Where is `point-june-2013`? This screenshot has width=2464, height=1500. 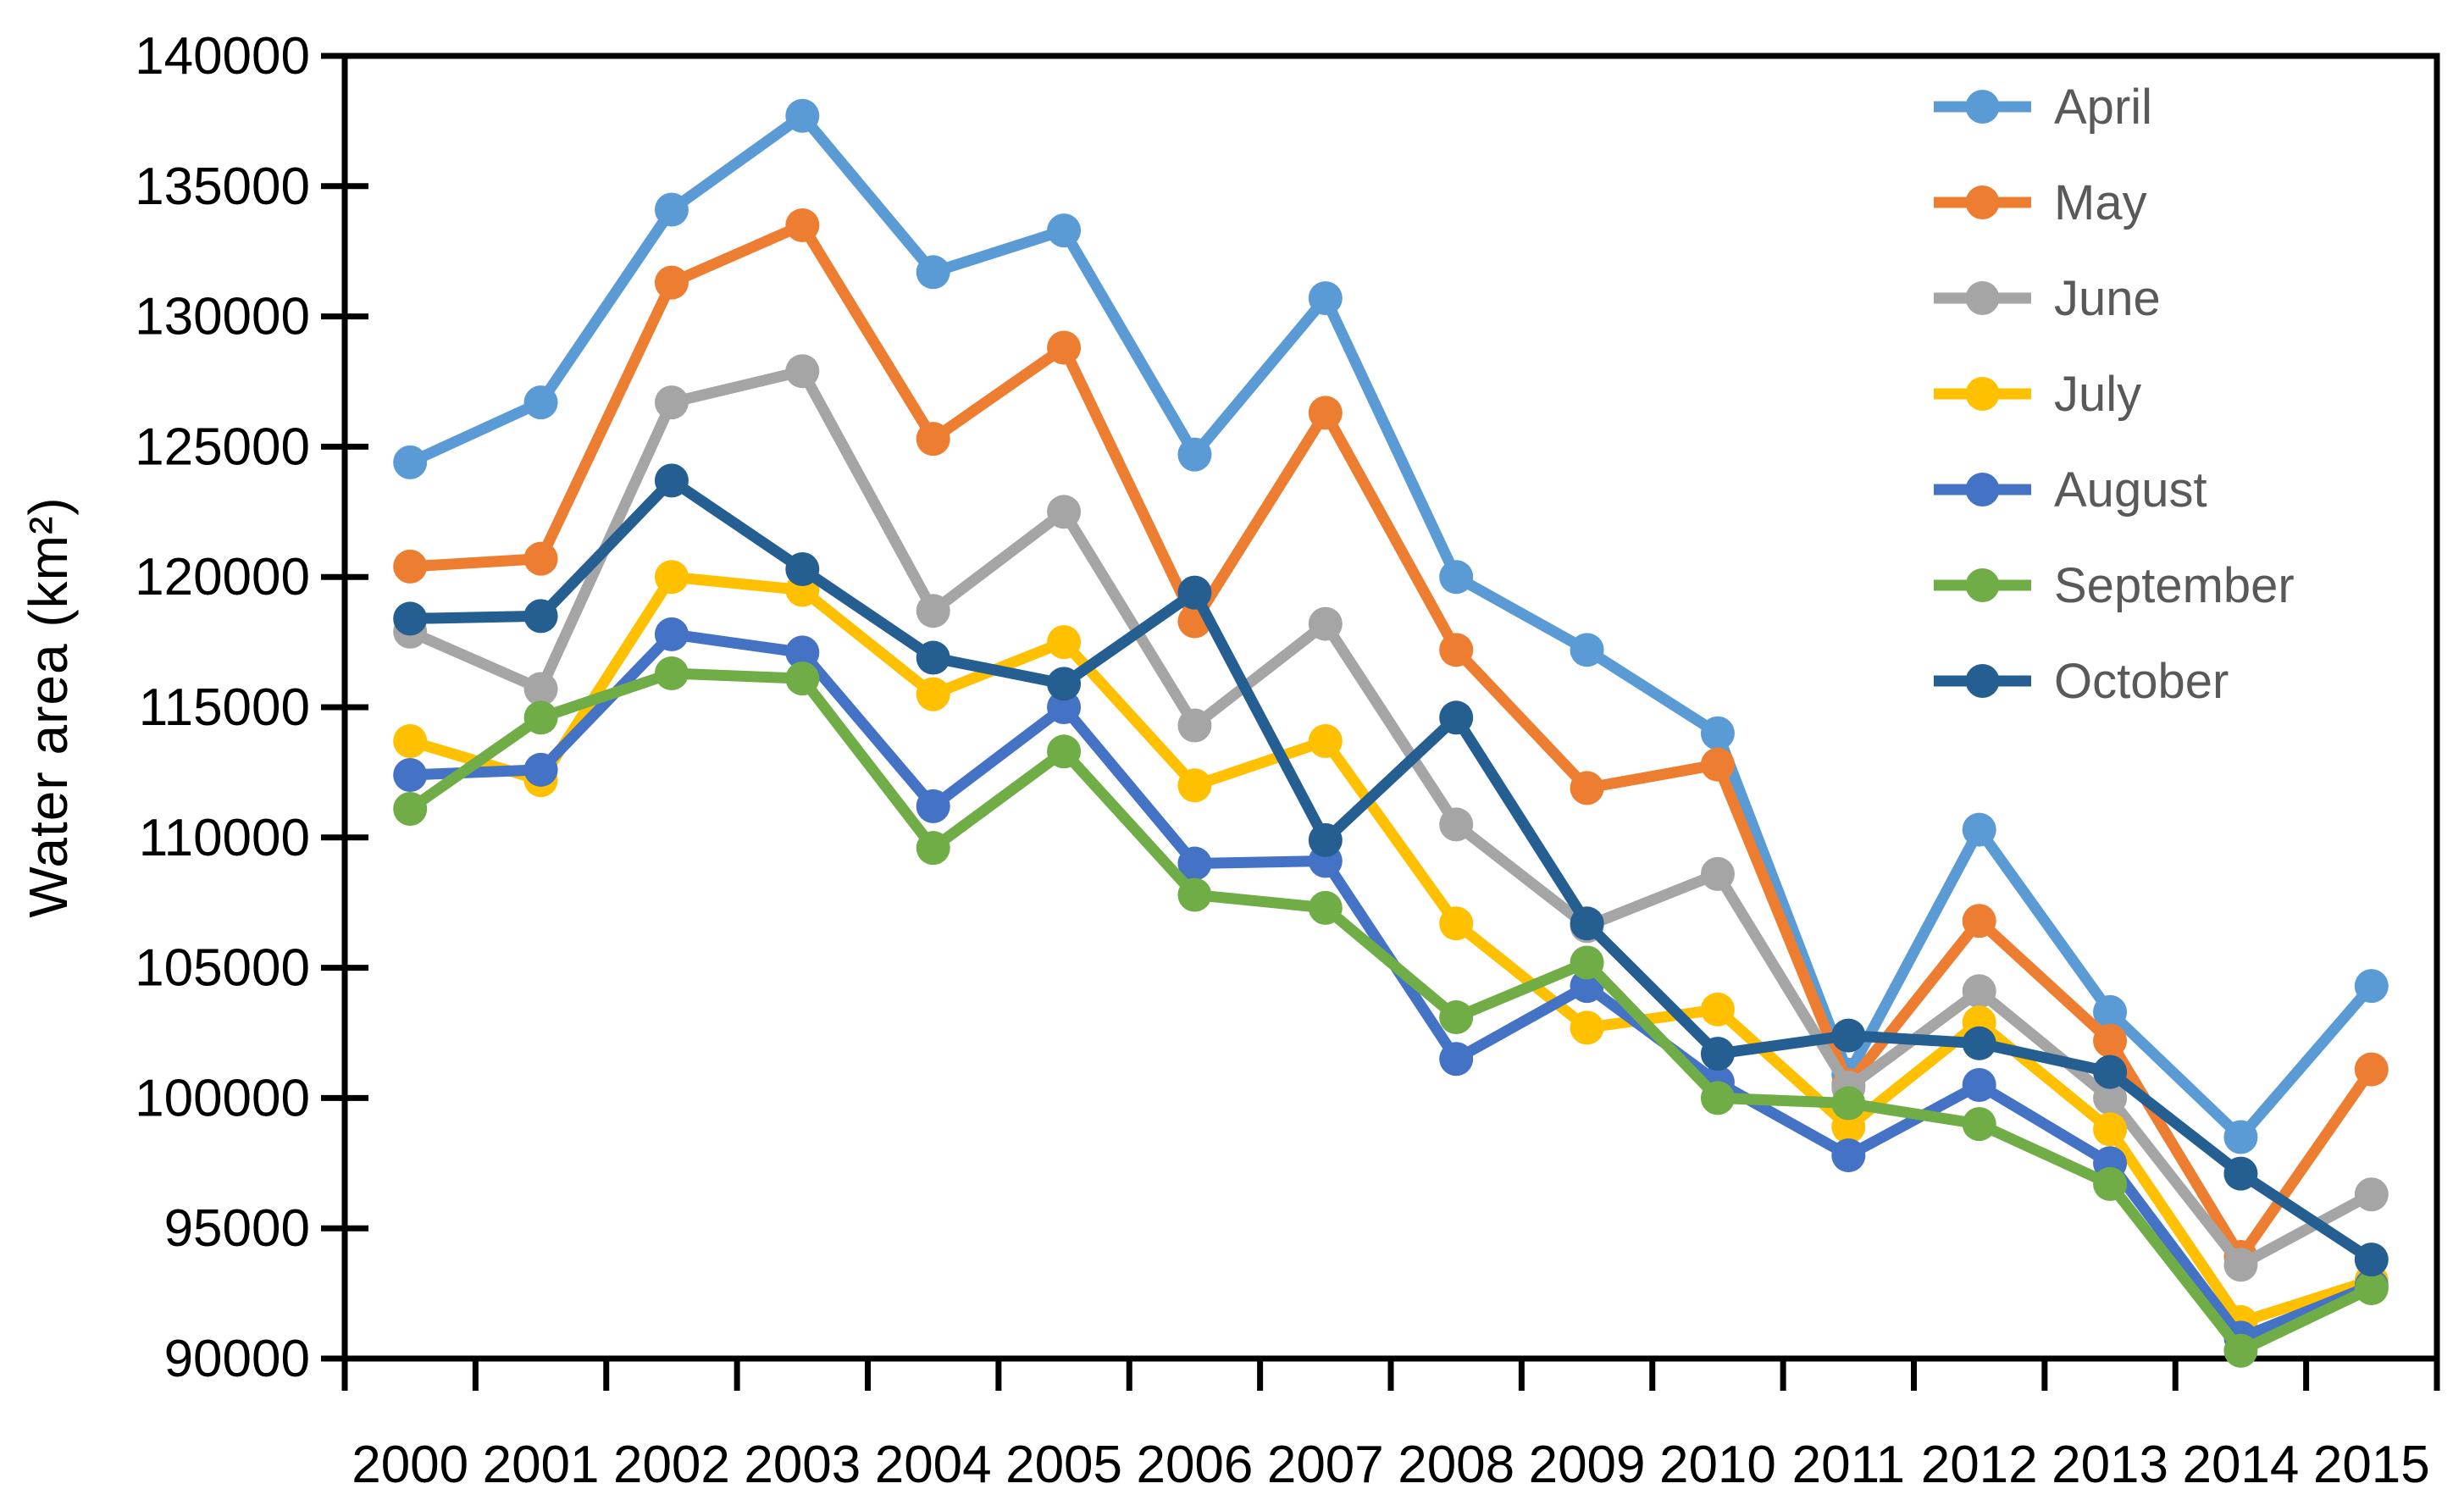 point-june-2013 is located at coordinates (2110, 1098).